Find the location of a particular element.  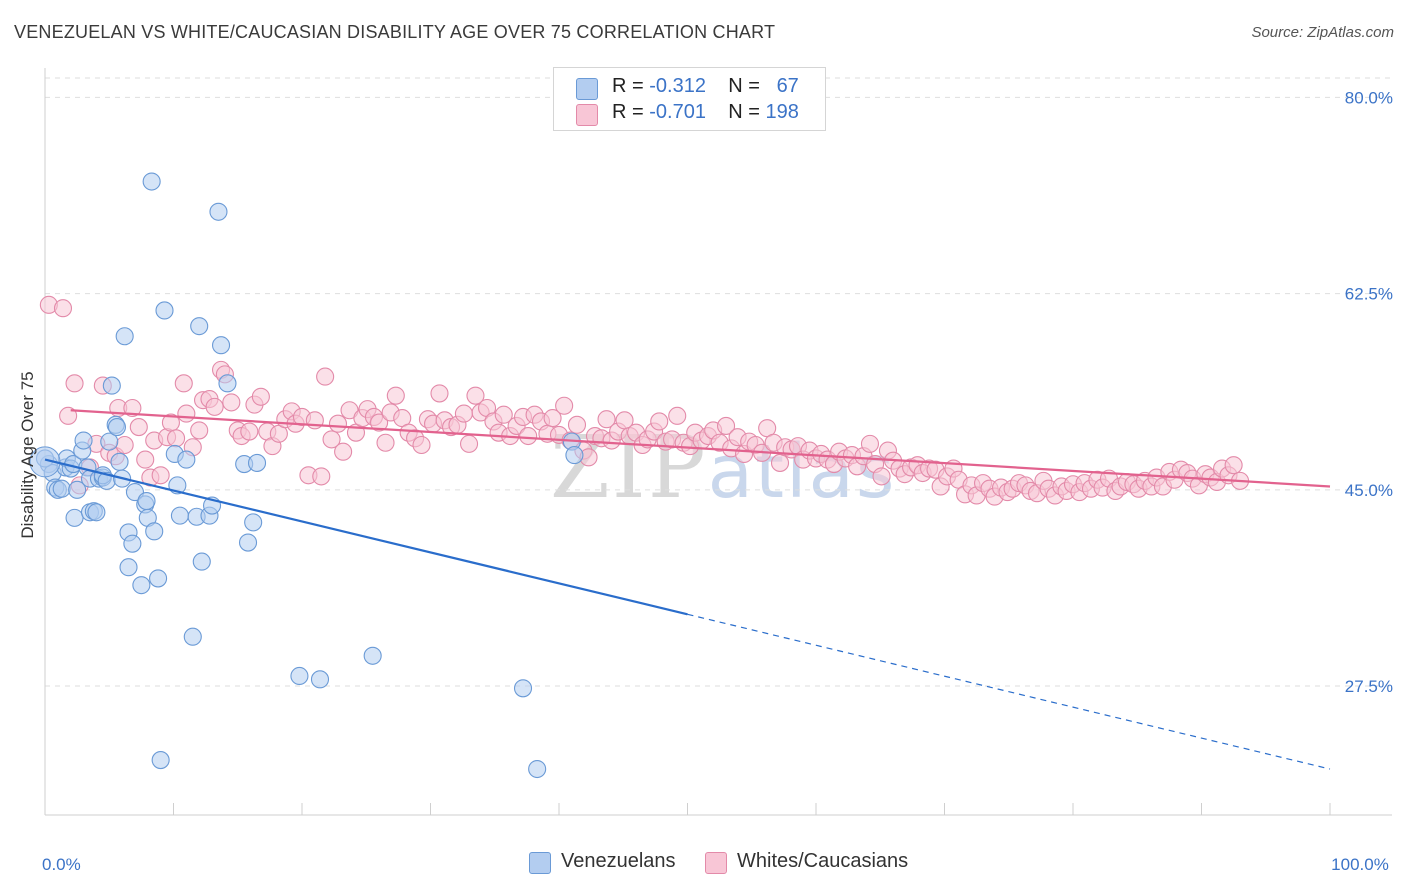

bottom-legend-label-whites: Whites/Caucasians is located at coordinates (823, 861).